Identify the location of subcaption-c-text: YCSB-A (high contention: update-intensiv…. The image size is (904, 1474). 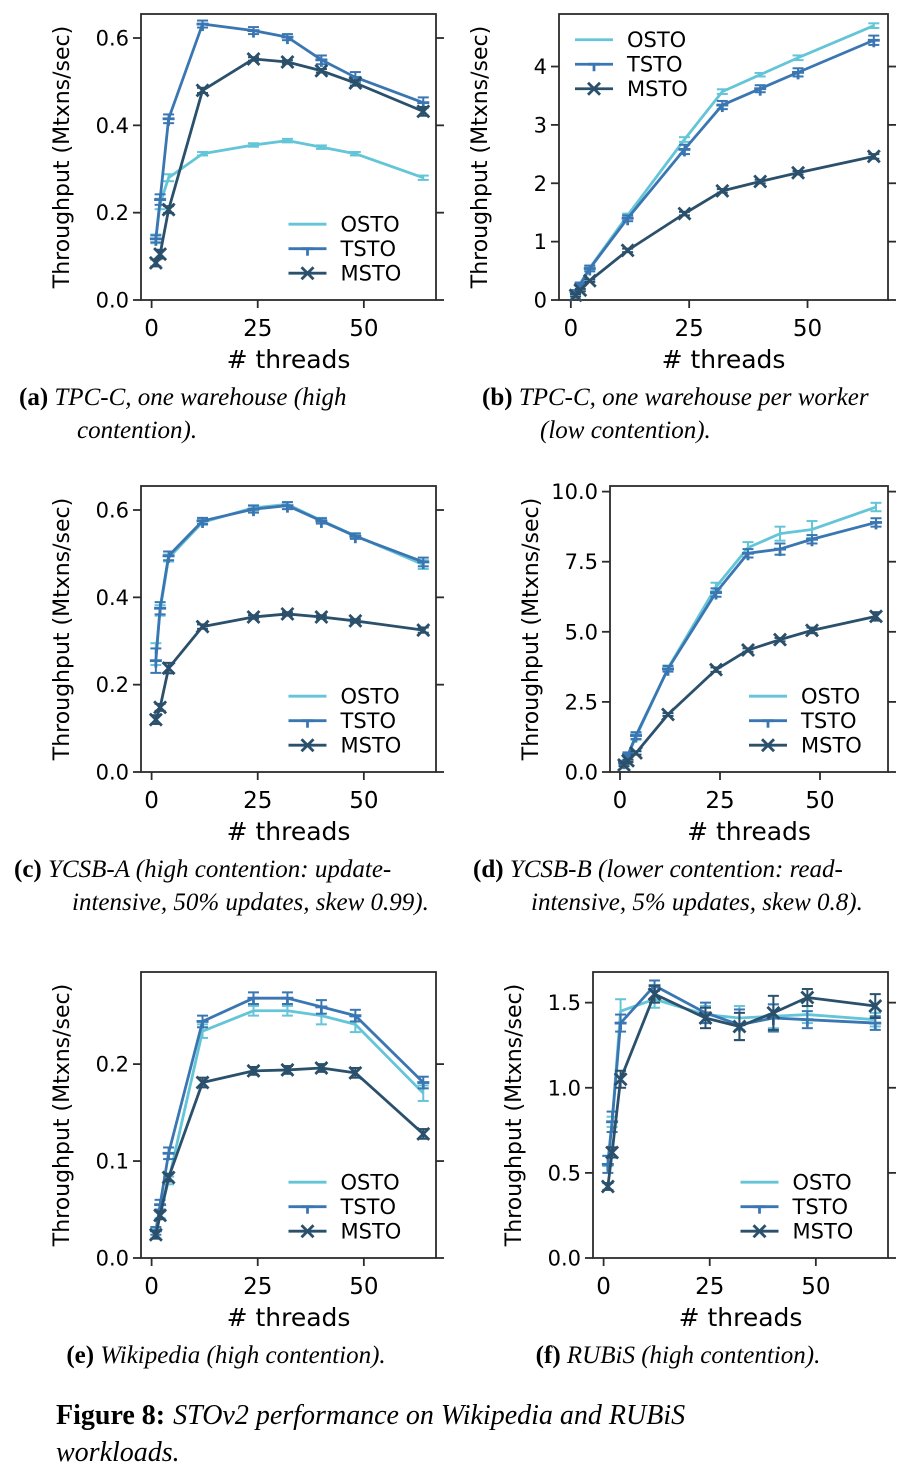
(238, 886).